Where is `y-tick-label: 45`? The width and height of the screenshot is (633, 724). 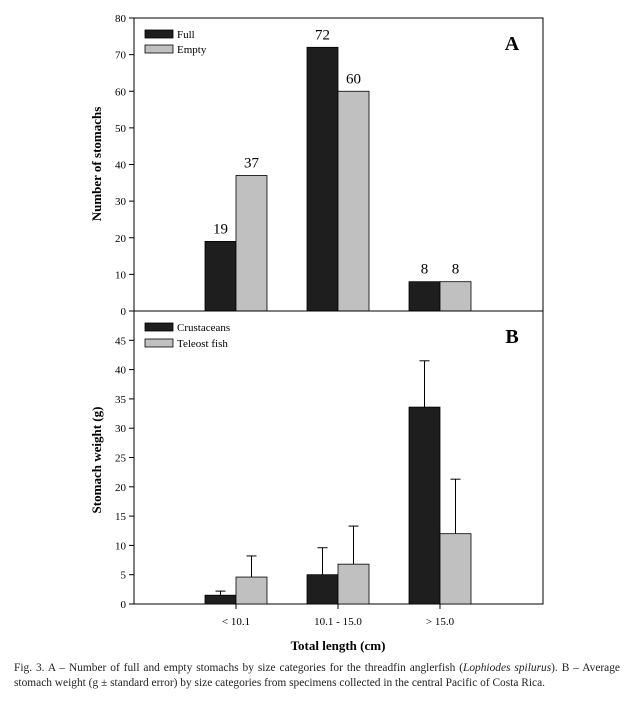
y-tick-label: 45 is located at coordinates (121, 341).